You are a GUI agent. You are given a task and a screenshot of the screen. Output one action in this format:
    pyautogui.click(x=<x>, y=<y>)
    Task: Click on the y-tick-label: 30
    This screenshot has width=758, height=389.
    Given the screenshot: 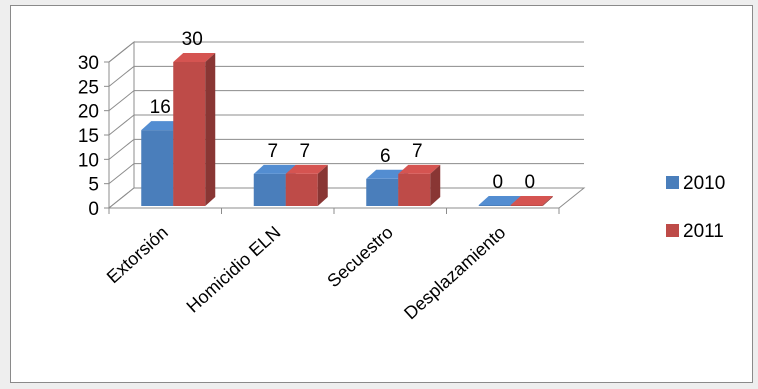 What is the action you would take?
    pyautogui.click(x=88, y=63)
    